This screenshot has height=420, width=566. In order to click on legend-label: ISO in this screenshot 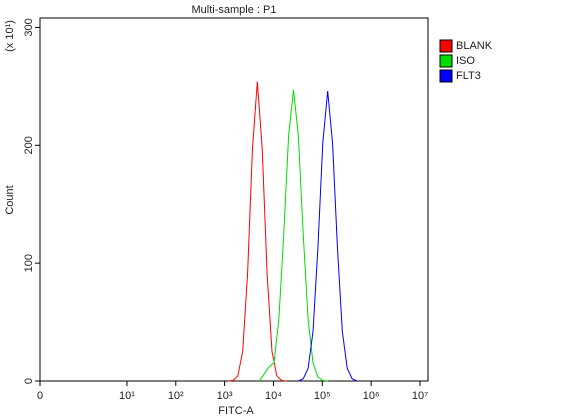, I will do `click(465, 61)`.